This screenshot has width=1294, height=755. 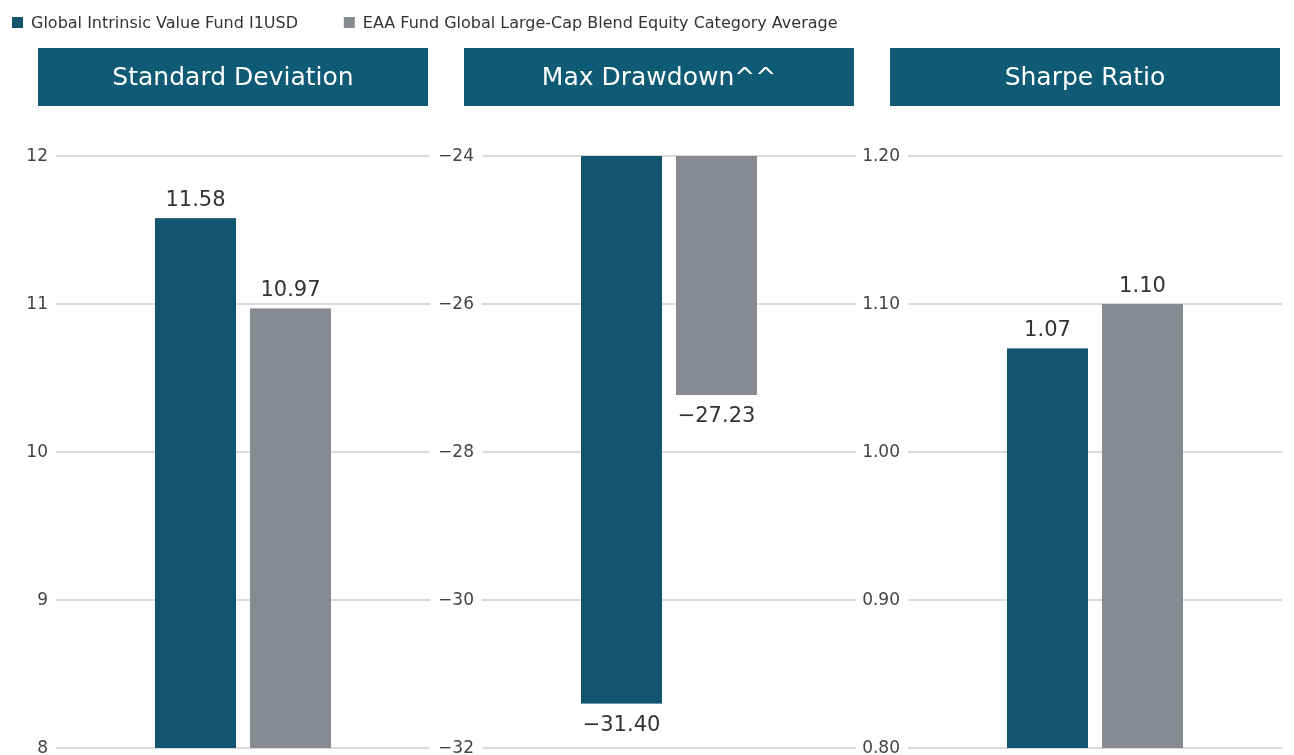 I want to click on y-tick-label: 1.20, so click(x=881, y=155).